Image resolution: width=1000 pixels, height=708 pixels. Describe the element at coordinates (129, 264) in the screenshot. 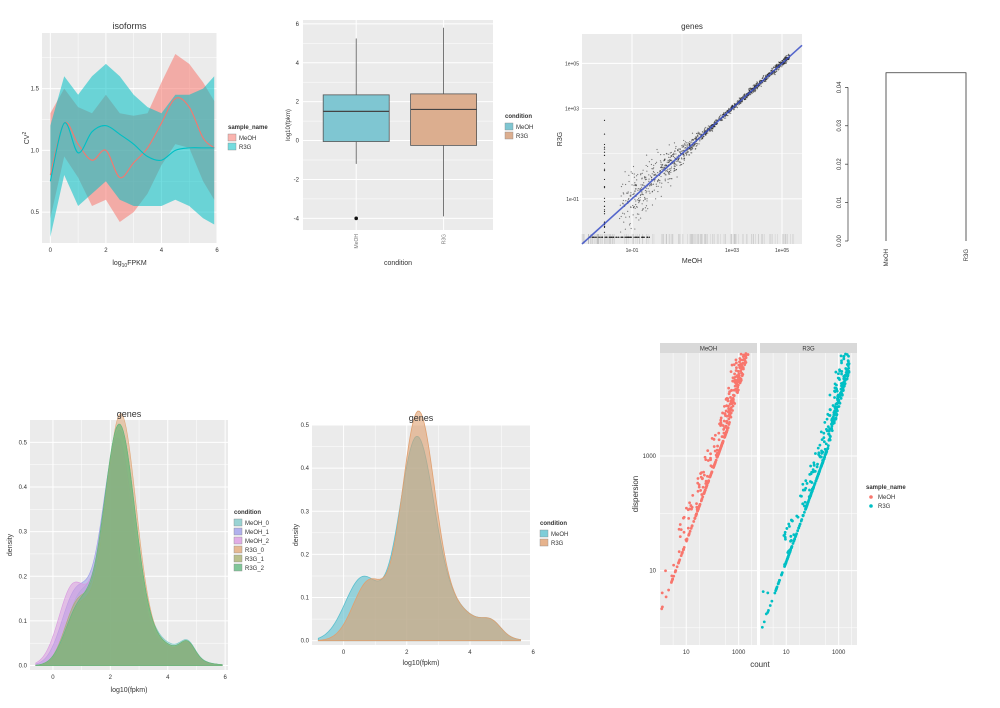

I see `x-axis-label: log10FPKM` at that location.